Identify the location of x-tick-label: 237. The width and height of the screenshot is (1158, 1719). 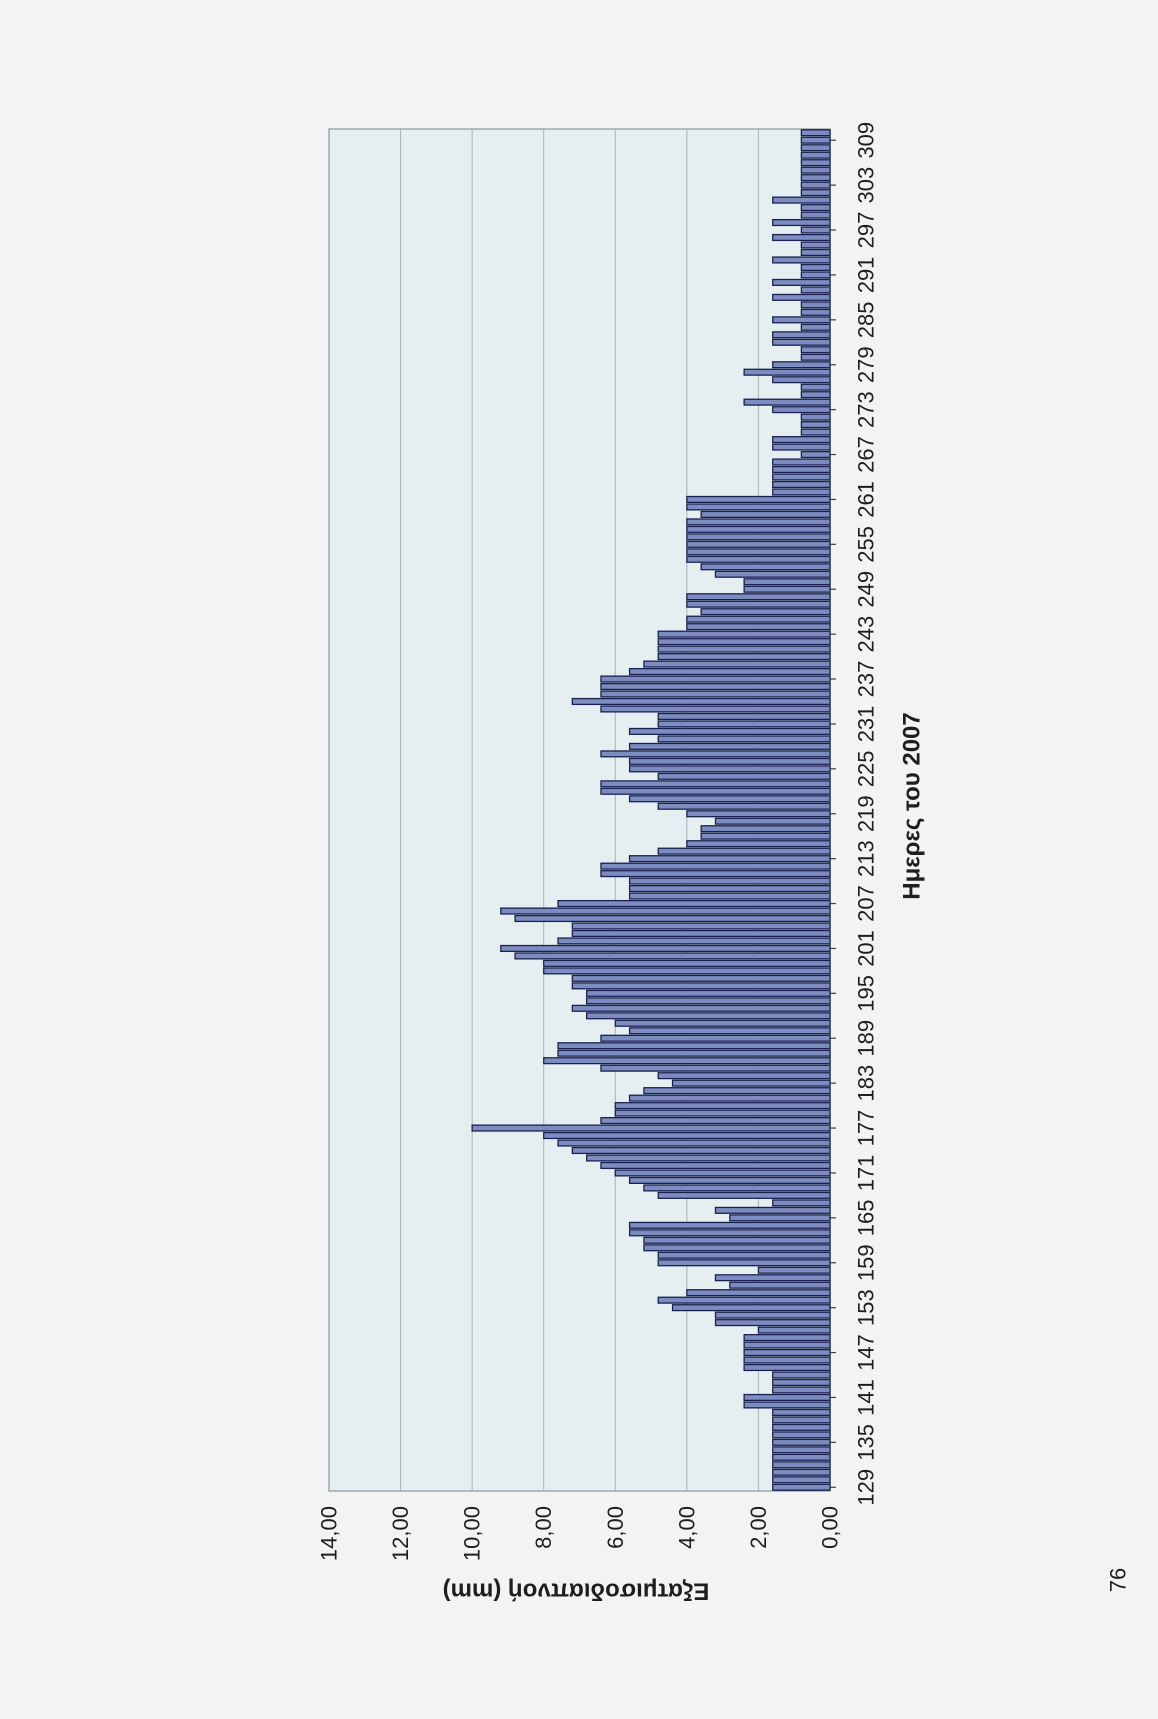
(866, 679).